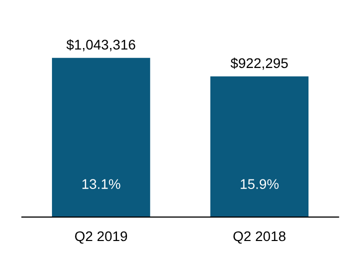  Describe the element at coordinates (101, 184) in the screenshot. I see `annotation: 13.1%` at that location.